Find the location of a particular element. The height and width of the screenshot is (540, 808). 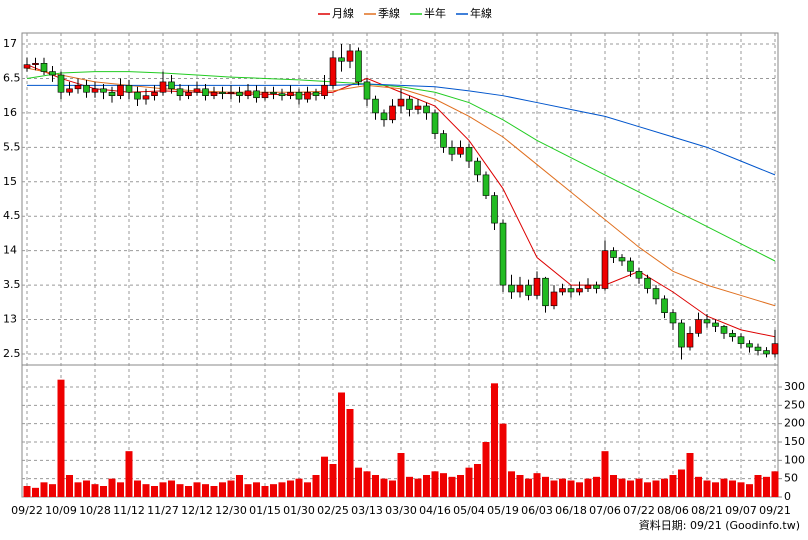

footer: 資料日期: 09/21 (Goodinfo.tw) is located at coordinates (719, 525).